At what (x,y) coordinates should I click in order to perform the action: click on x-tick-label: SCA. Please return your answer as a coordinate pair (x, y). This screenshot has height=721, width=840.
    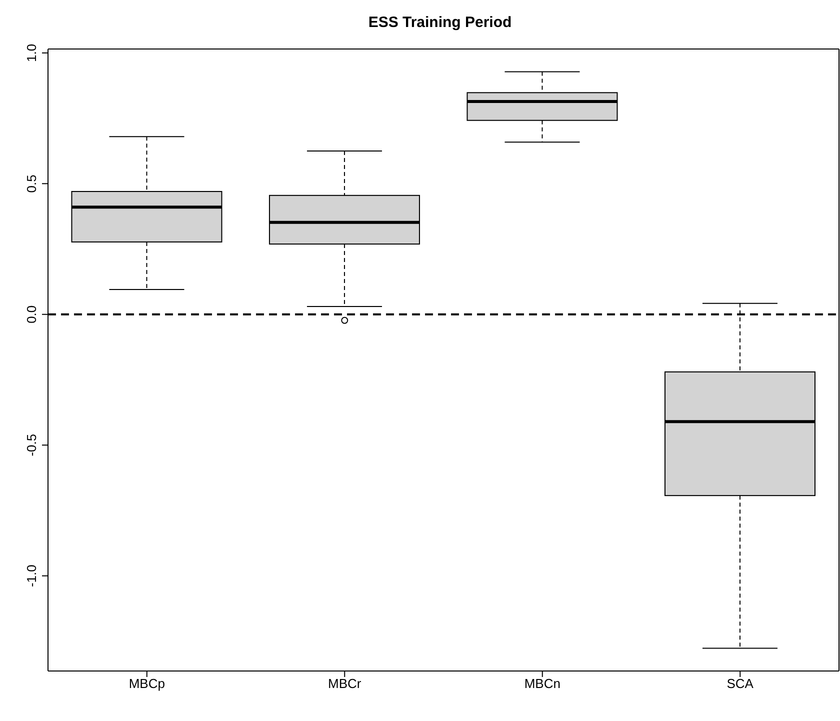
    Looking at the image, I should click on (740, 684).